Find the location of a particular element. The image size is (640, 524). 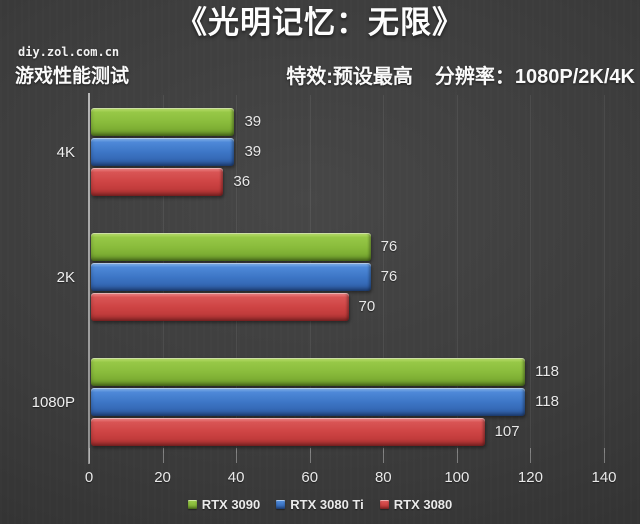

x-tick-label-40: 40 is located at coordinates (236, 477).